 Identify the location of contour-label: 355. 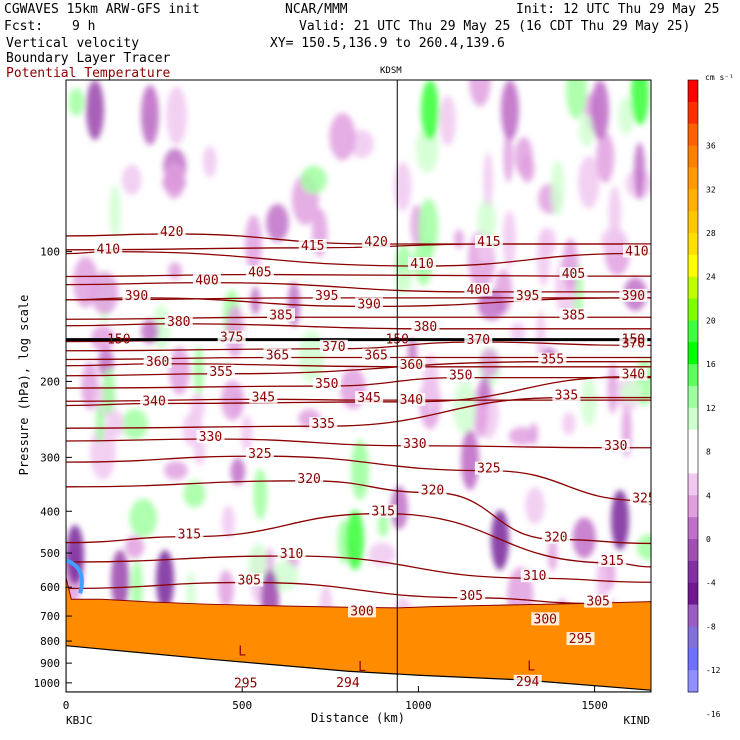
(552, 360).